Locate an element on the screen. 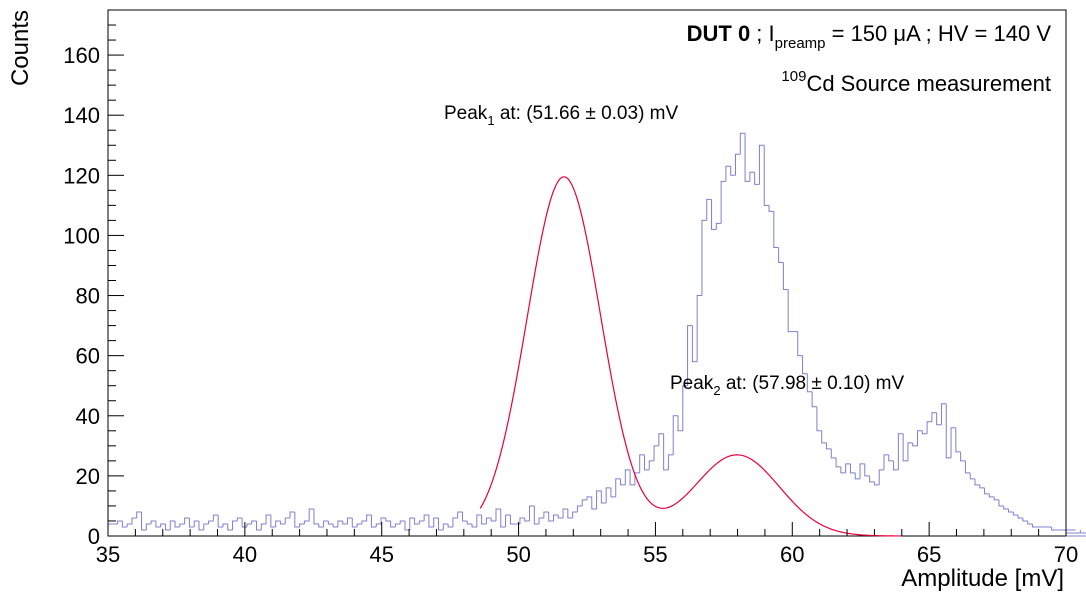 The height and width of the screenshot is (593, 1086). x-tick-label: 60 is located at coordinates (792, 554).